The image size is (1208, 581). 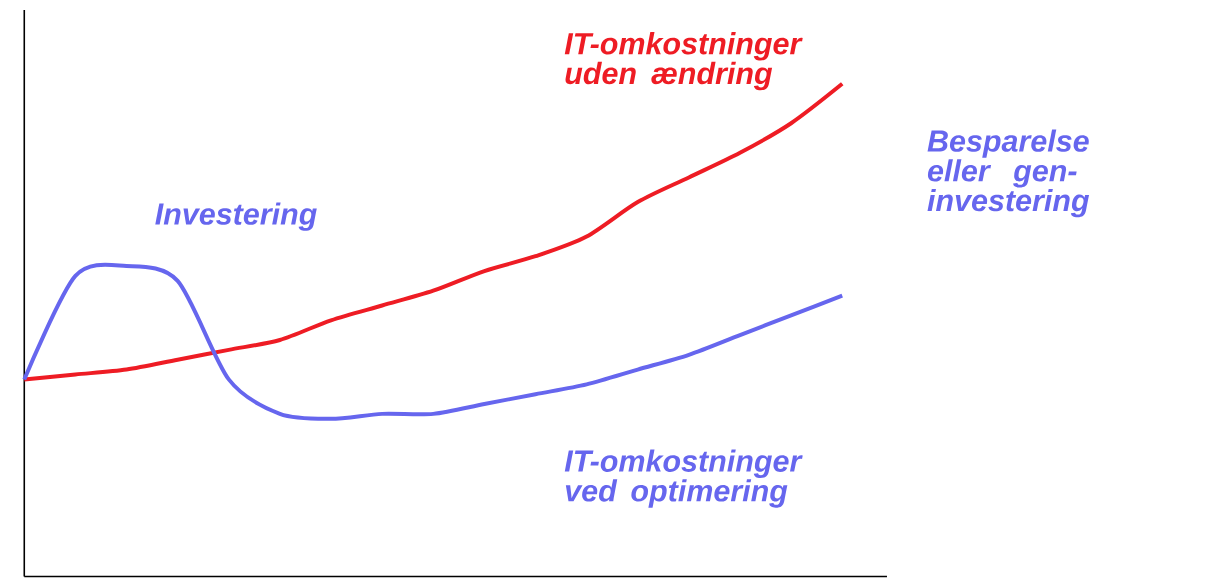 I want to click on text: Besparelse eller gen-investering, so click(x=1008, y=173).